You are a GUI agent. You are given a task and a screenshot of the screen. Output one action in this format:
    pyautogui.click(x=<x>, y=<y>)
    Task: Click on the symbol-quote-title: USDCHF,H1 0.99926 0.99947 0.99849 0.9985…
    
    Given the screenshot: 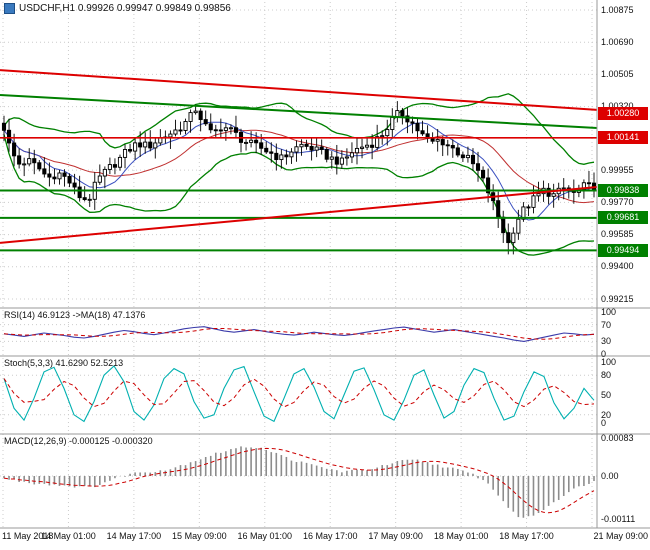 What is the action you would take?
    pyautogui.click(x=125, y=8)
    